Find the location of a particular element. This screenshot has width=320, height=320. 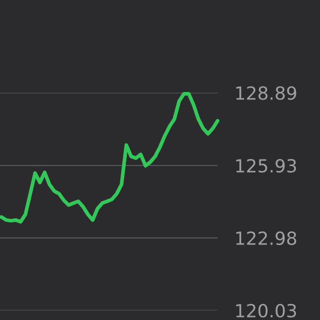

y-tick-label: 125.93 is located at coordinates (266, 165).